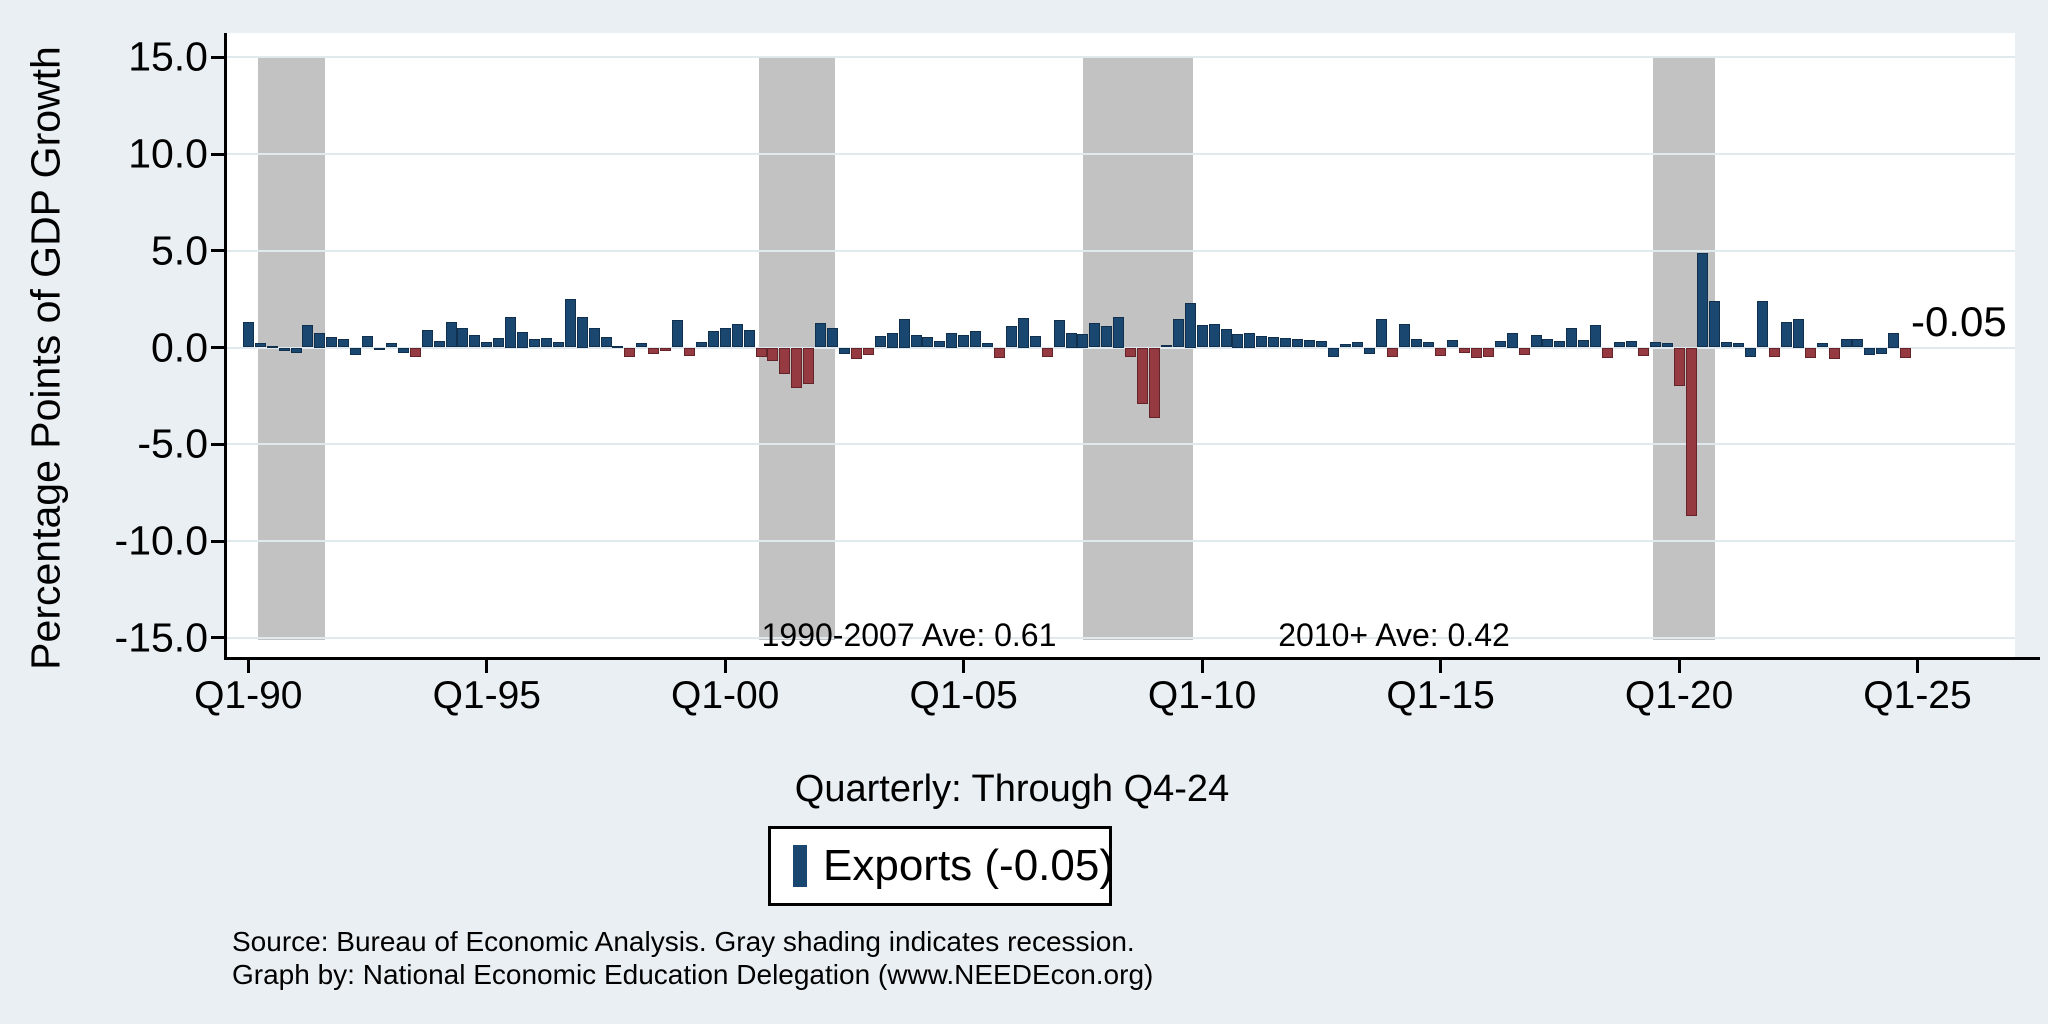 The width and height of the screenshot is (2048, 1024). Describe the element at coordinates (1202, 695) in the screenshot. I see `x-tick-label: Q1-10` at that location.